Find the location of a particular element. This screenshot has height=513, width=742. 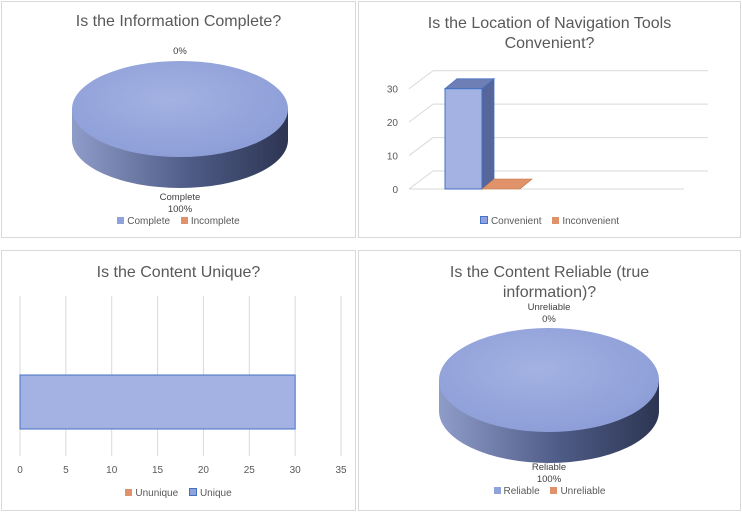

legend-label-convenient: Convenient is located at coordinates (516, 221).